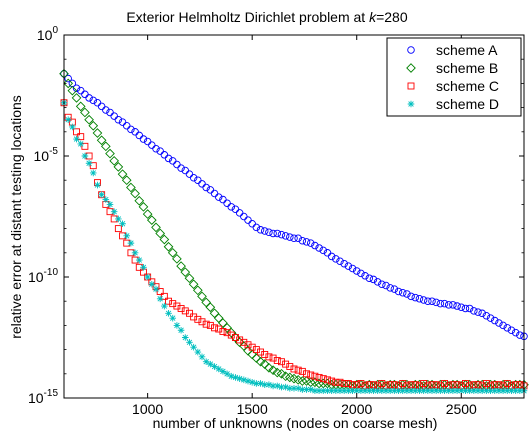 The width and height of the screenshot is (529, 436). What do you see at coordinates (48, 34) in the screenshot?
I see `y-tick-label: 100` at bounding box center [48, 34].